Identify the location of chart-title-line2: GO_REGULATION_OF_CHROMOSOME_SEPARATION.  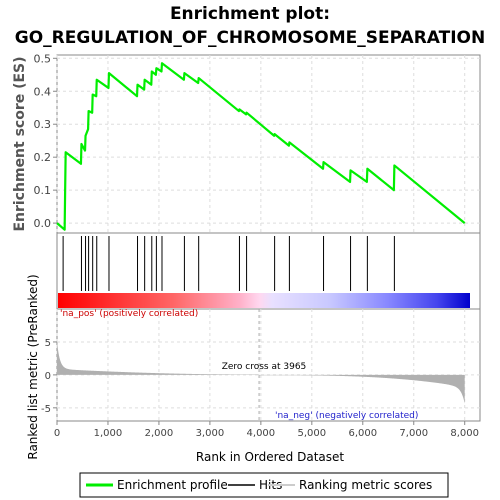
(250, 38).